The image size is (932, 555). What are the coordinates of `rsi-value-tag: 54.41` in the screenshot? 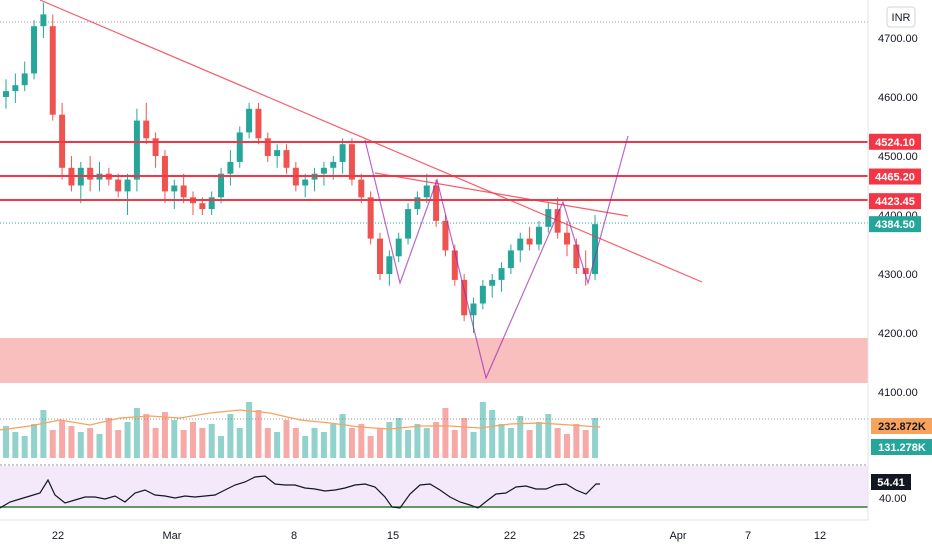 It's located at (891, 482).